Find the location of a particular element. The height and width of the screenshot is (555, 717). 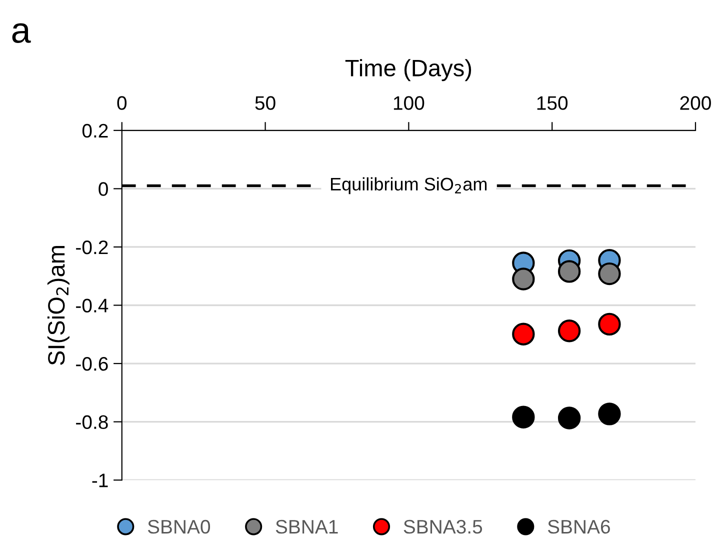

y-tick-label: 0 is located at coordinates (103, 189).